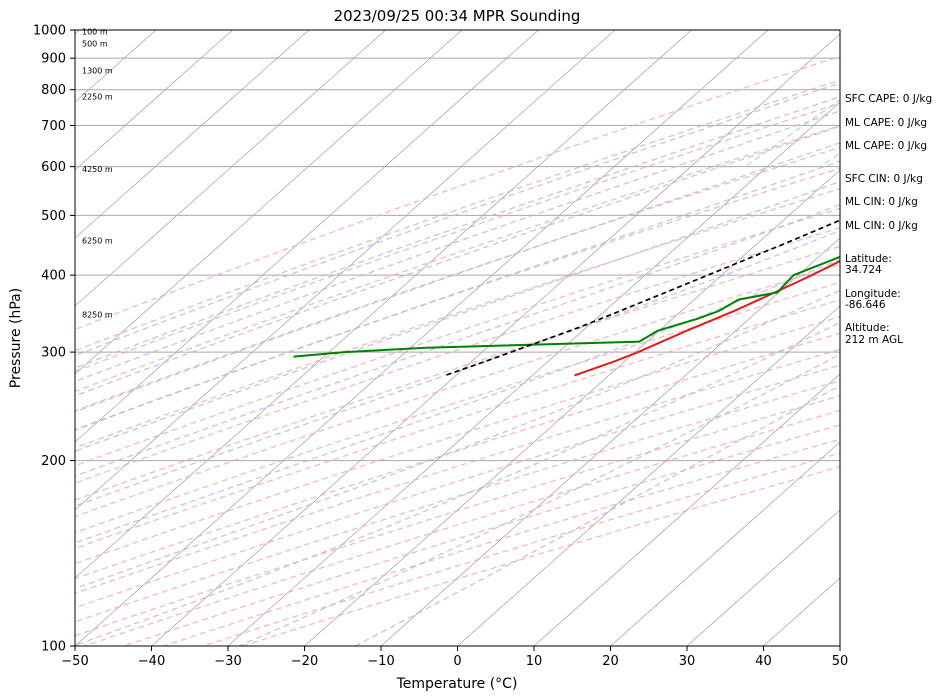  What do you see at coordinates (53, 353) in the screenshot?
I see `y-tick-label: 300` at bounding box center [53, 353].